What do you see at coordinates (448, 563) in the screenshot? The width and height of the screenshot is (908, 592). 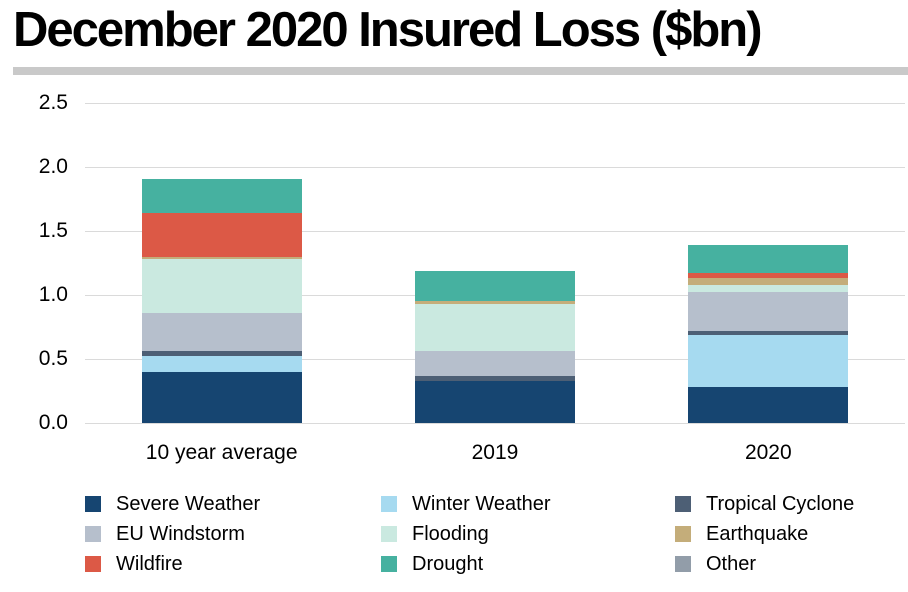 I see `legend-label: Drought` at bounding box center [448, 563].